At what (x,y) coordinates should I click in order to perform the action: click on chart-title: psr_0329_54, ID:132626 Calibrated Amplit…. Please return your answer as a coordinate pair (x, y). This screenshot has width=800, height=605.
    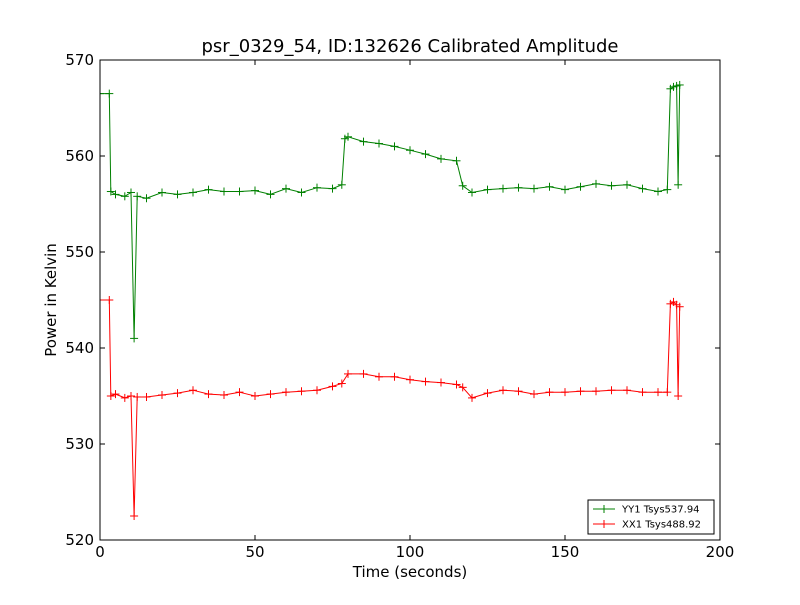
    Looking at the image, I should click on (409, 46).